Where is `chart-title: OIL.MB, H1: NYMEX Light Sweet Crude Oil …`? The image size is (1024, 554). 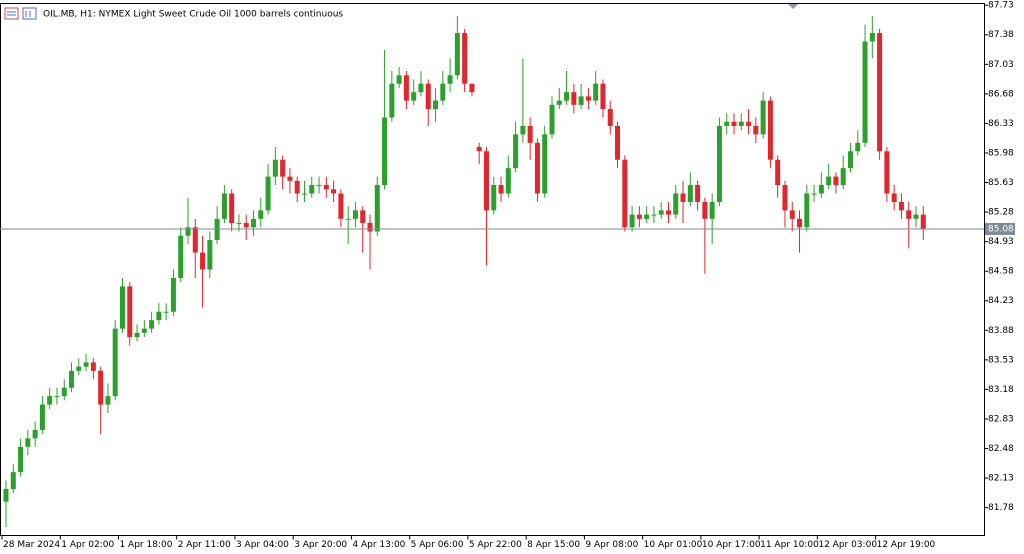 chart-title: OIL.MB, H1: NYMEX Light Sweet Crude Oil … is located at coordinates (193, 15).